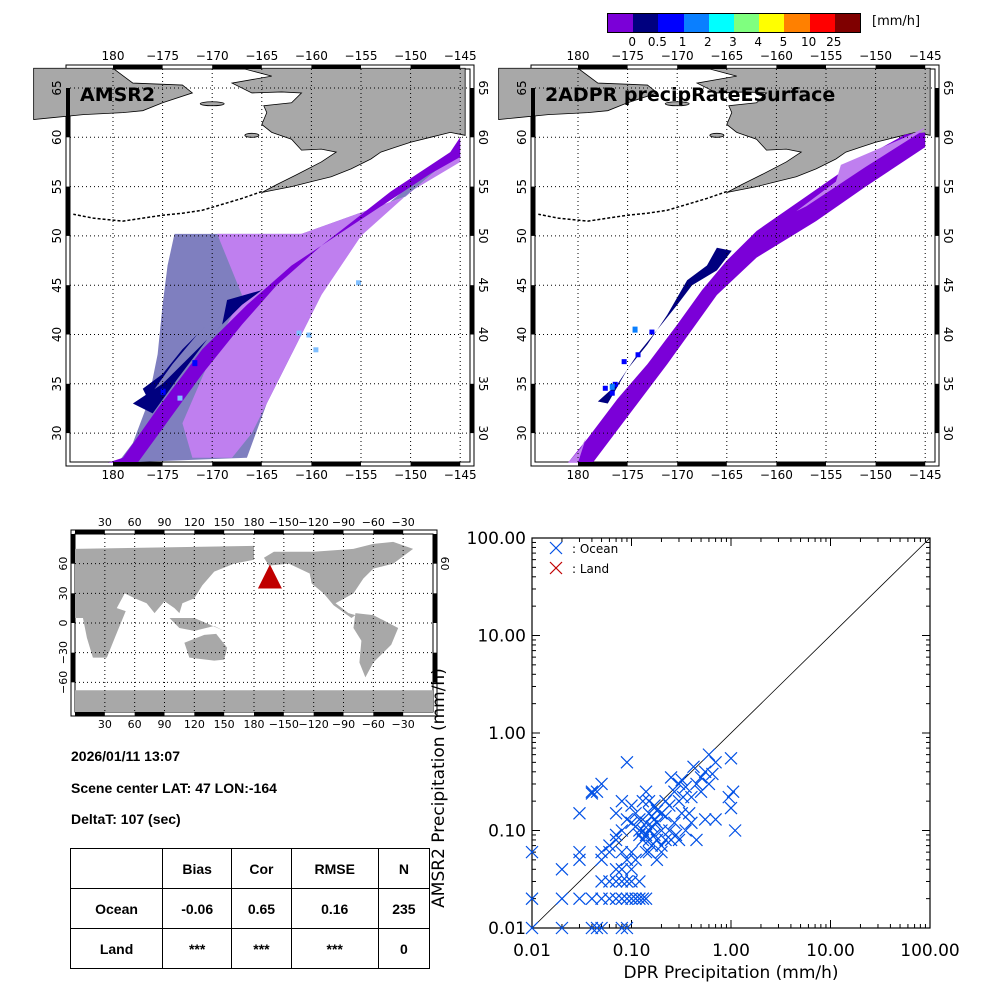 The width and height of the screenshot is (1000, 1000). What do you see at coordinates (783, 42) in the screenshot?
I see `colorbar-label: 5` at bounding box center [783, 42].